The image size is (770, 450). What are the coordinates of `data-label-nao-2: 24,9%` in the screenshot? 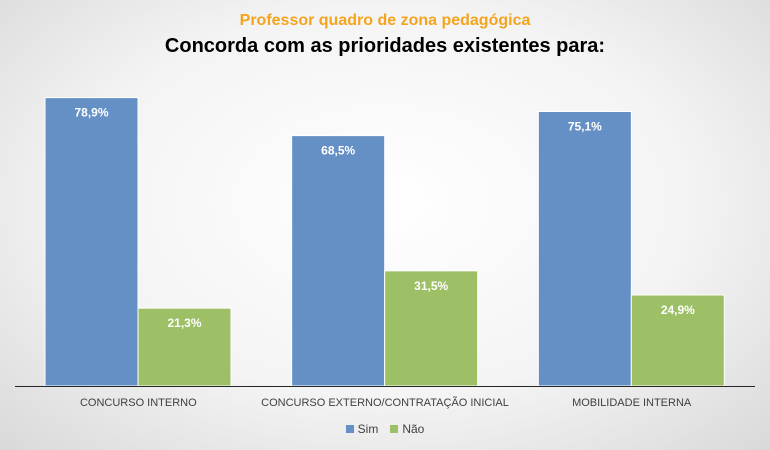 It's located at (678, 310).